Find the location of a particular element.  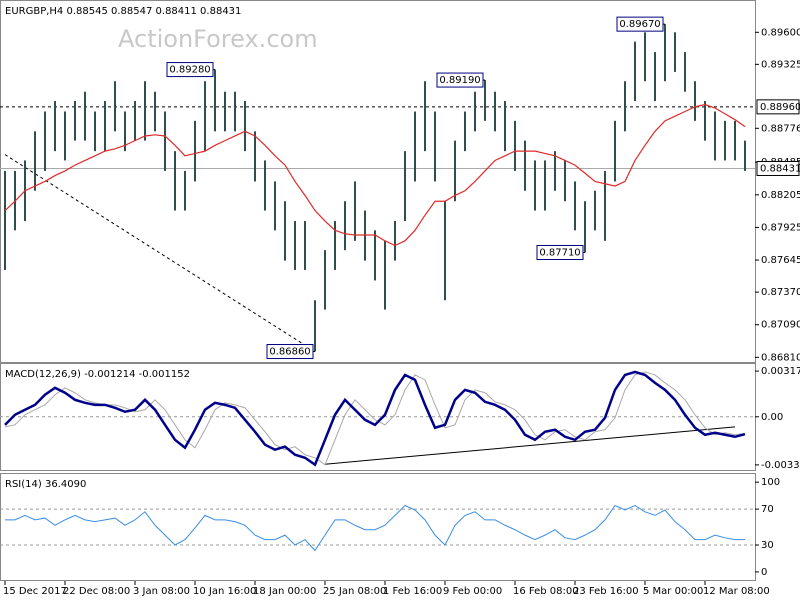

annotation-label: 0.89670 is located at coordinates (639, 24).